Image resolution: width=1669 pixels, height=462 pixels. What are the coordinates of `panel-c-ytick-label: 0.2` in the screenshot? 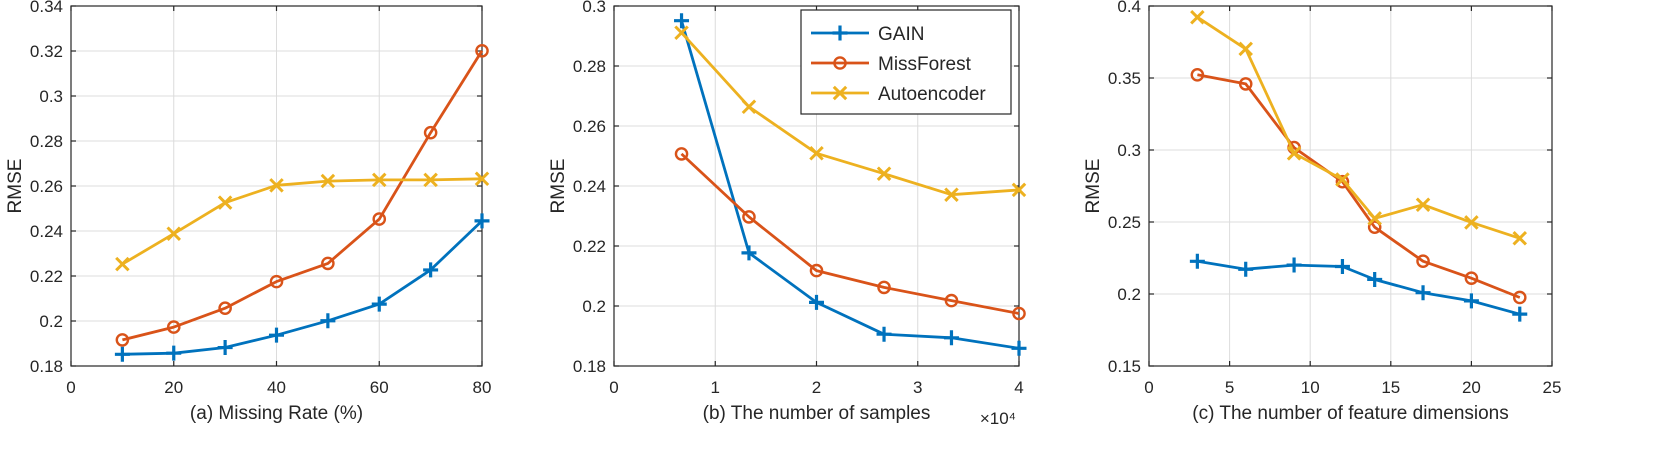 It's located at (1129, 294).